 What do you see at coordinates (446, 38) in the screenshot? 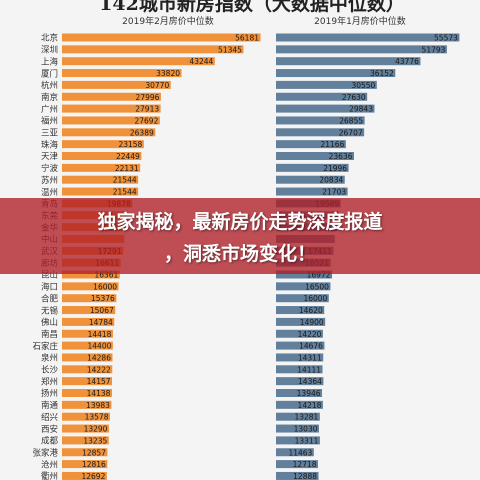
I see `jan-value-label: 55573` at bounding box center [446, 38].